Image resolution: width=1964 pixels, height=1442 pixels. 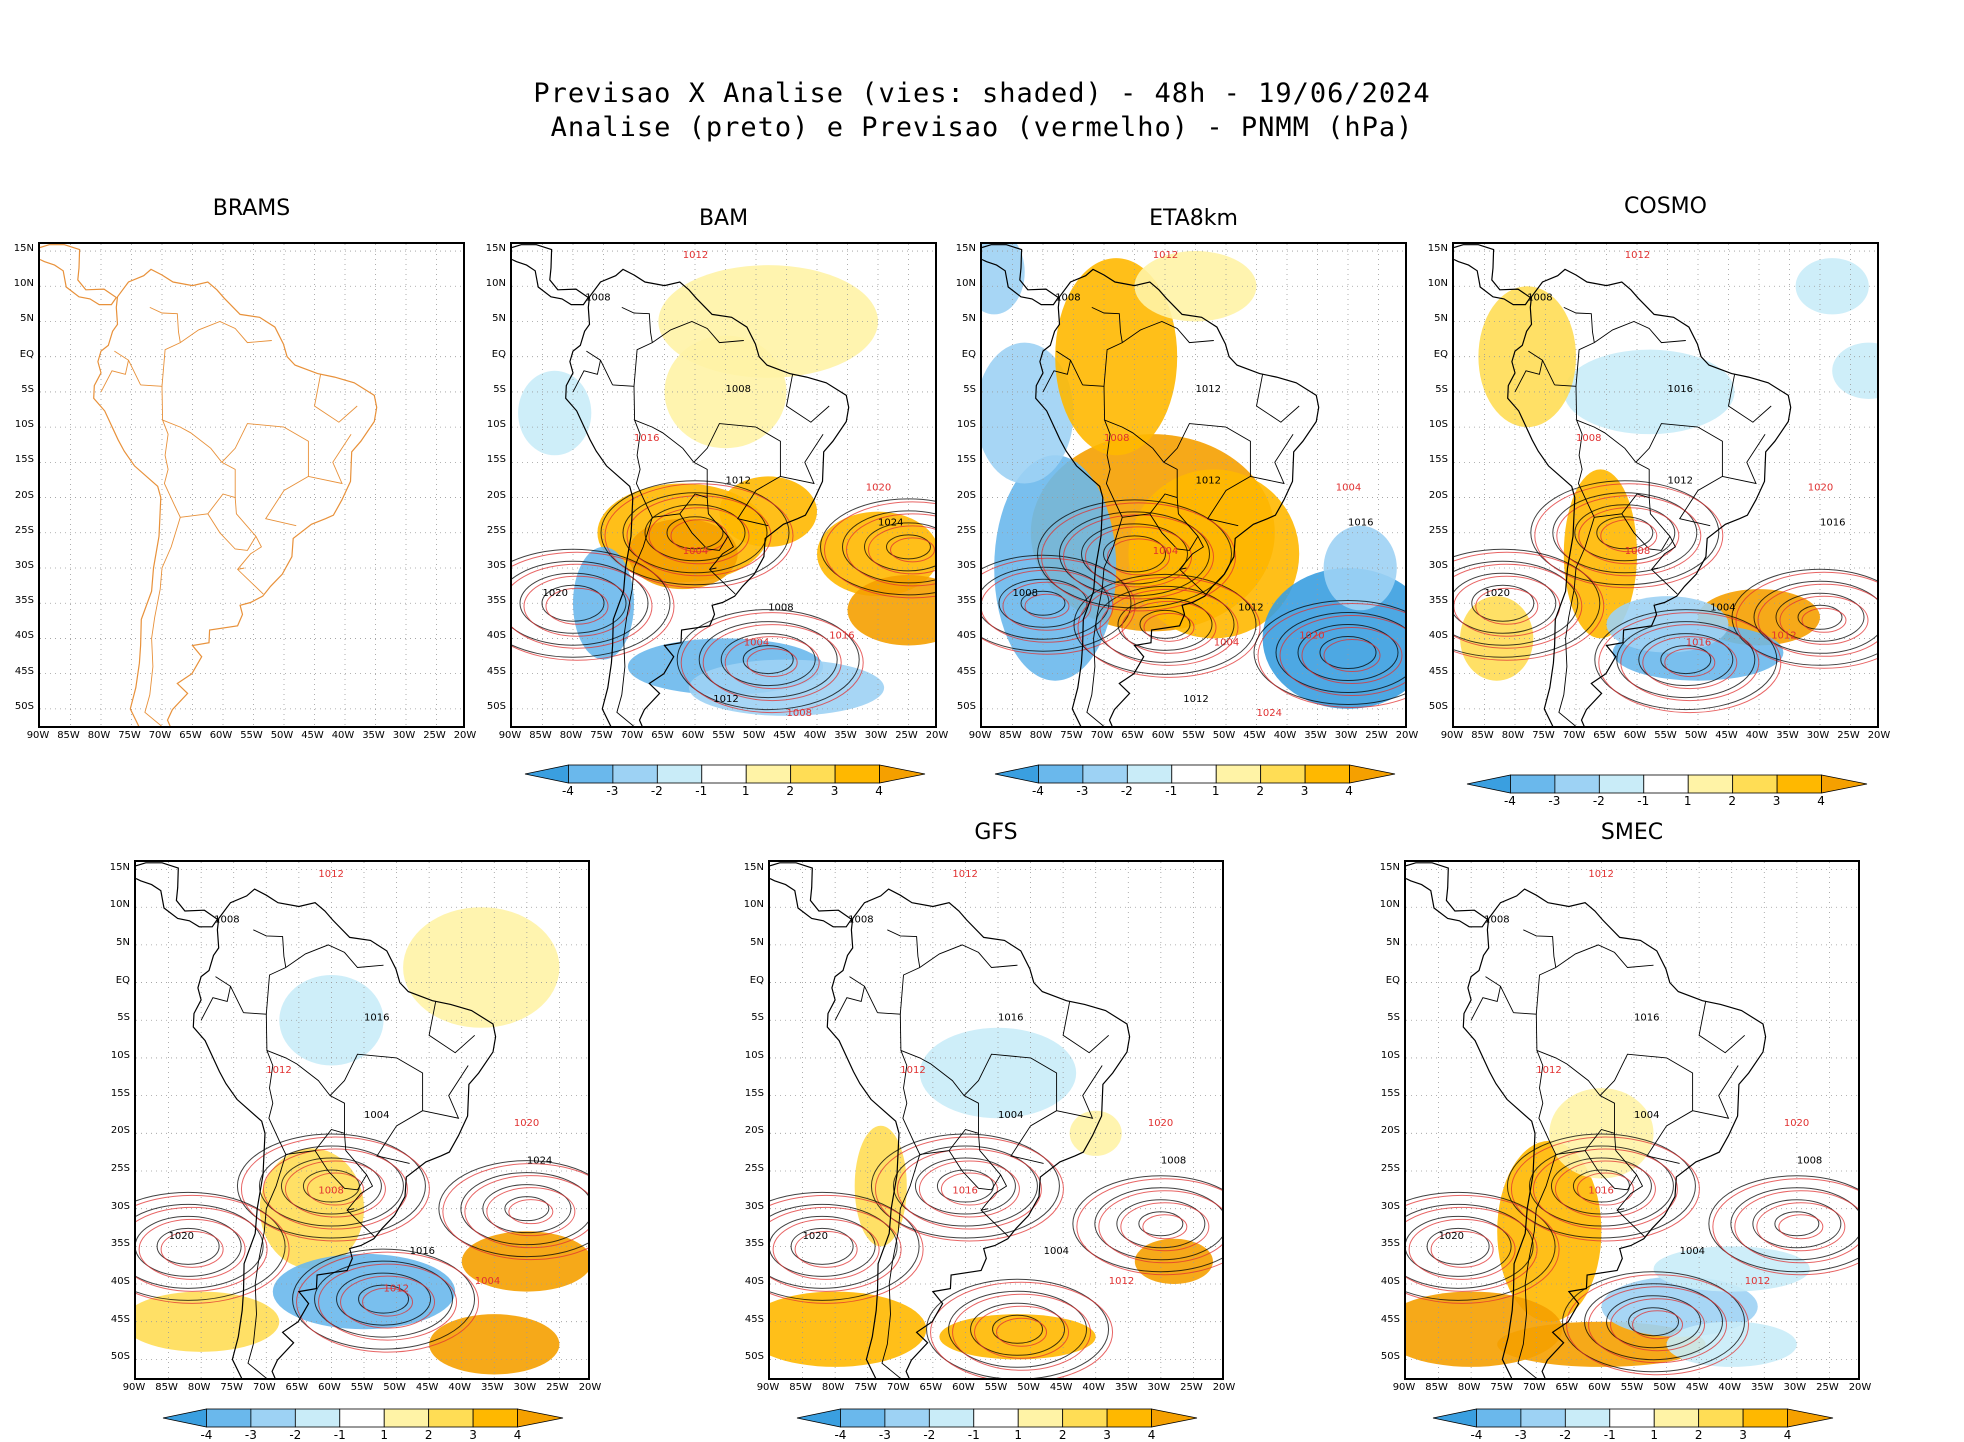 I want to click on longitude-tick-label: 40W, so click(x=1285, y=735).